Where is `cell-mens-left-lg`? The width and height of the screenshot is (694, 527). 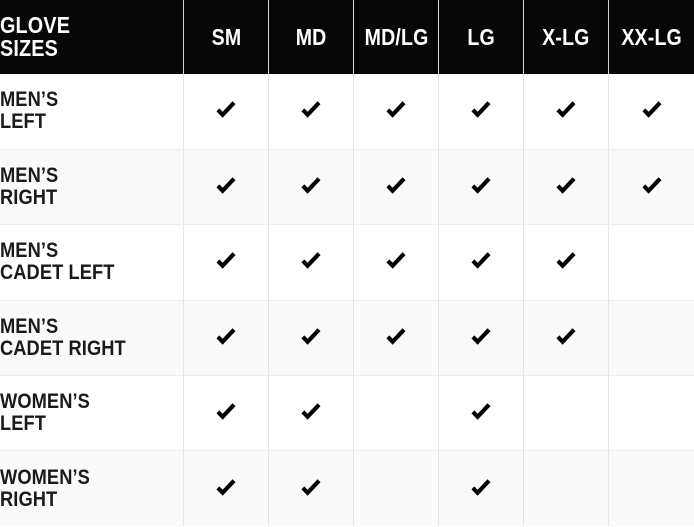 cell-mens-left-lg is located at coordinates (481, 112).